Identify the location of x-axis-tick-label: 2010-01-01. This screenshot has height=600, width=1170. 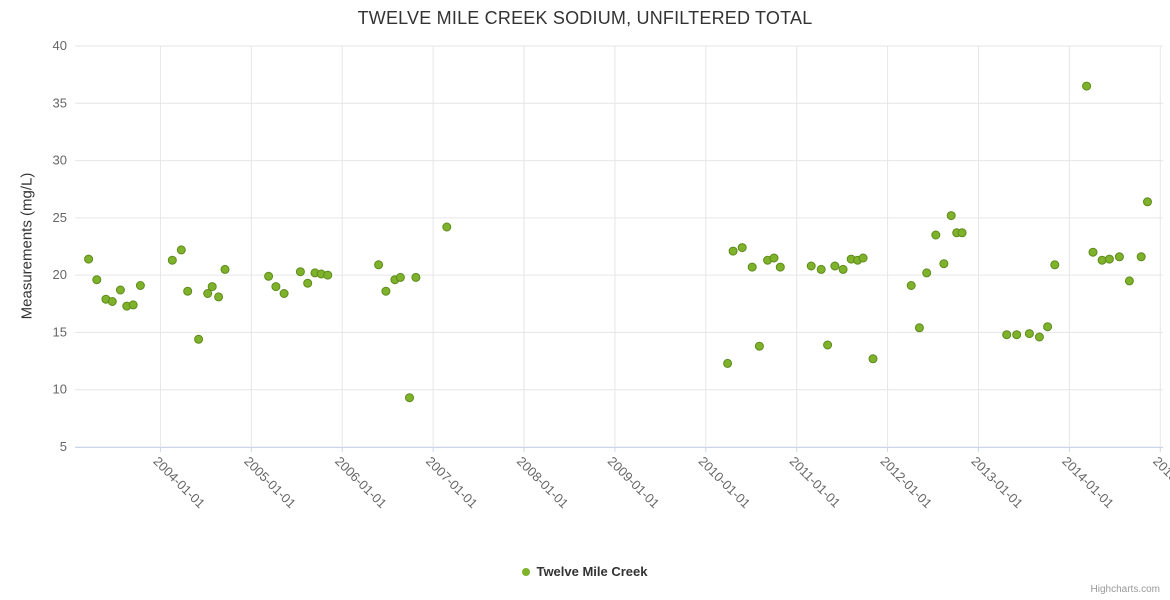
(725, 483).